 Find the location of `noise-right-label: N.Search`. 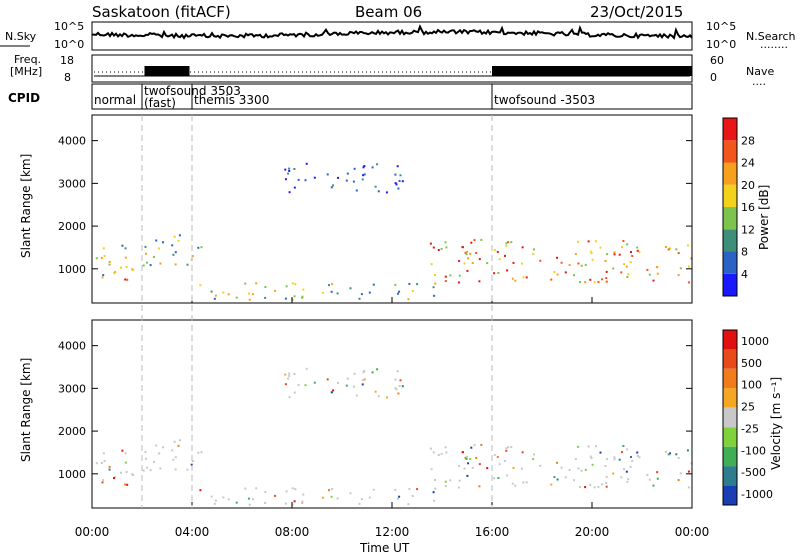

noise-right-label: N.Search is located at coordinates (771, 36).